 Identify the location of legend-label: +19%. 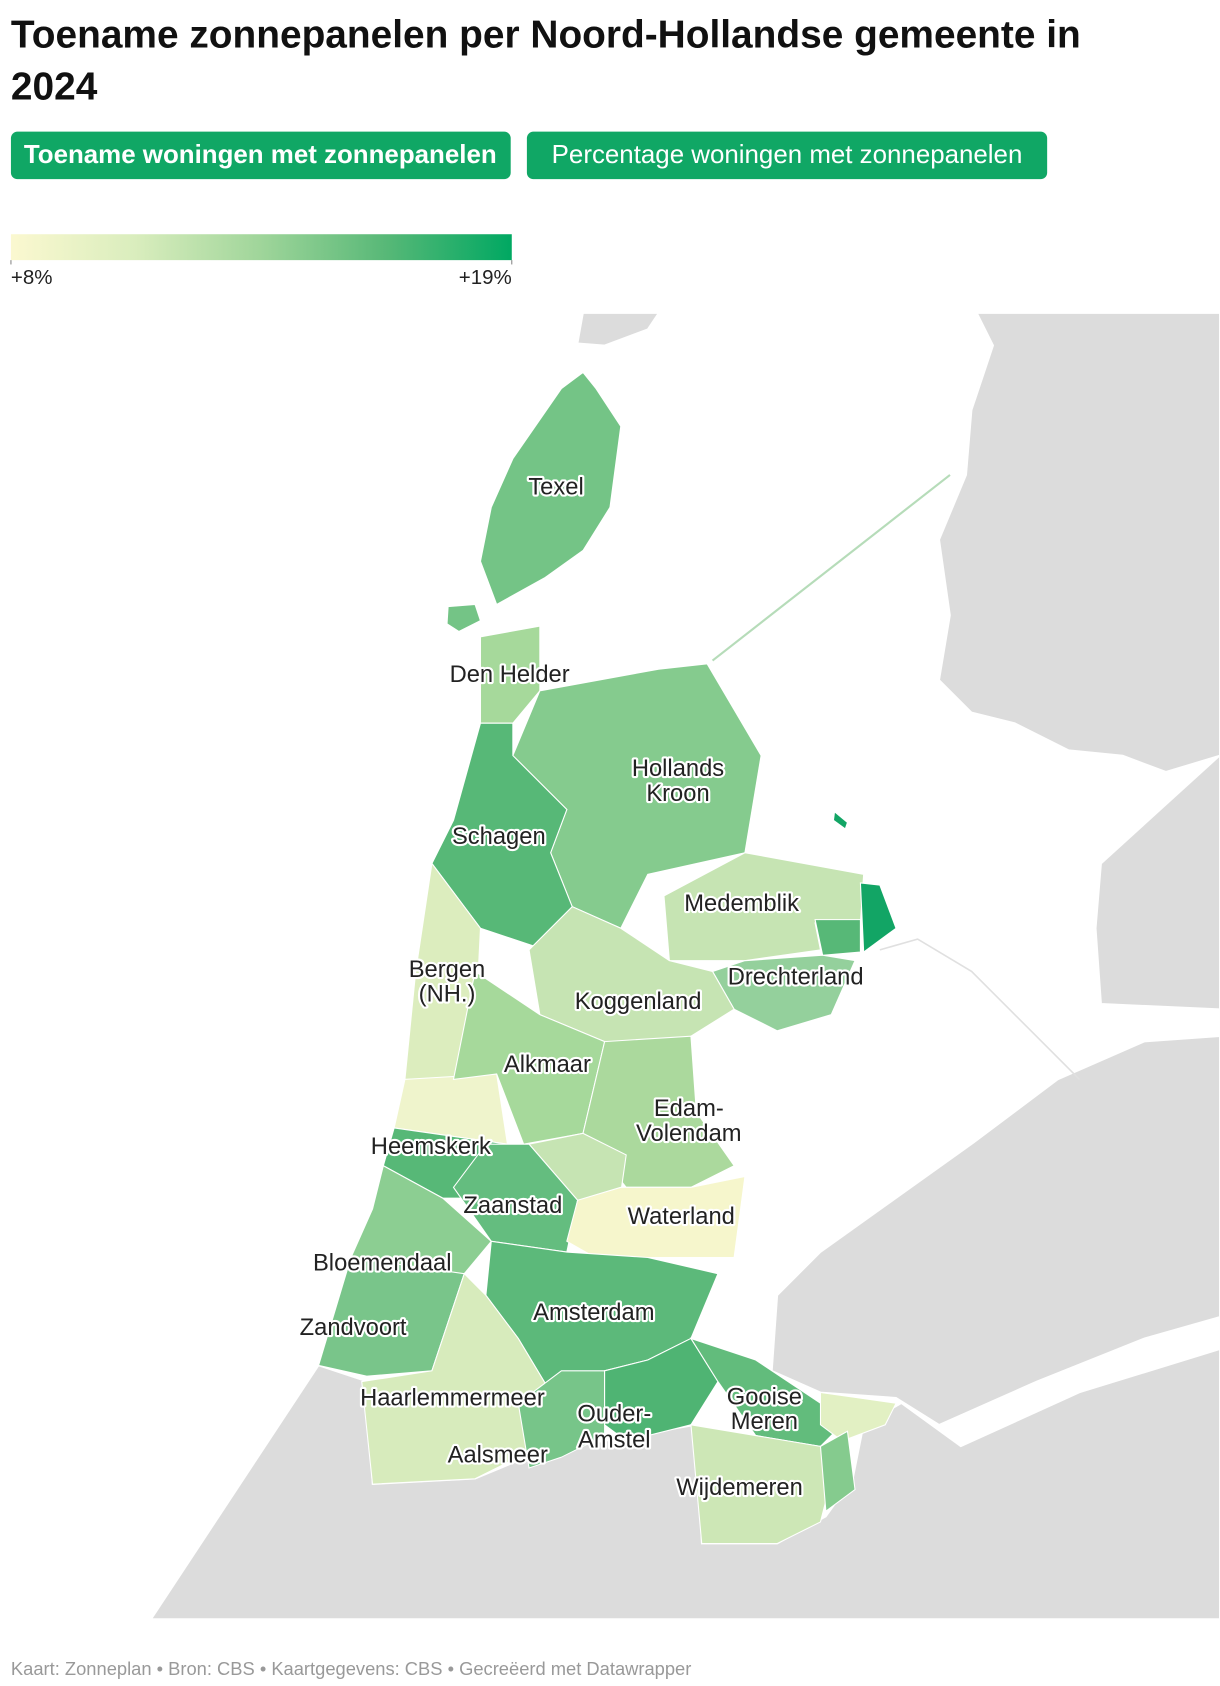
(485, 277).